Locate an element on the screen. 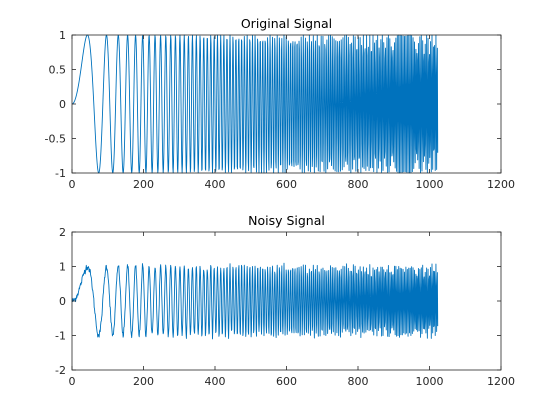  y-tick-label: -0.5 is located at coordinates (55, 139).